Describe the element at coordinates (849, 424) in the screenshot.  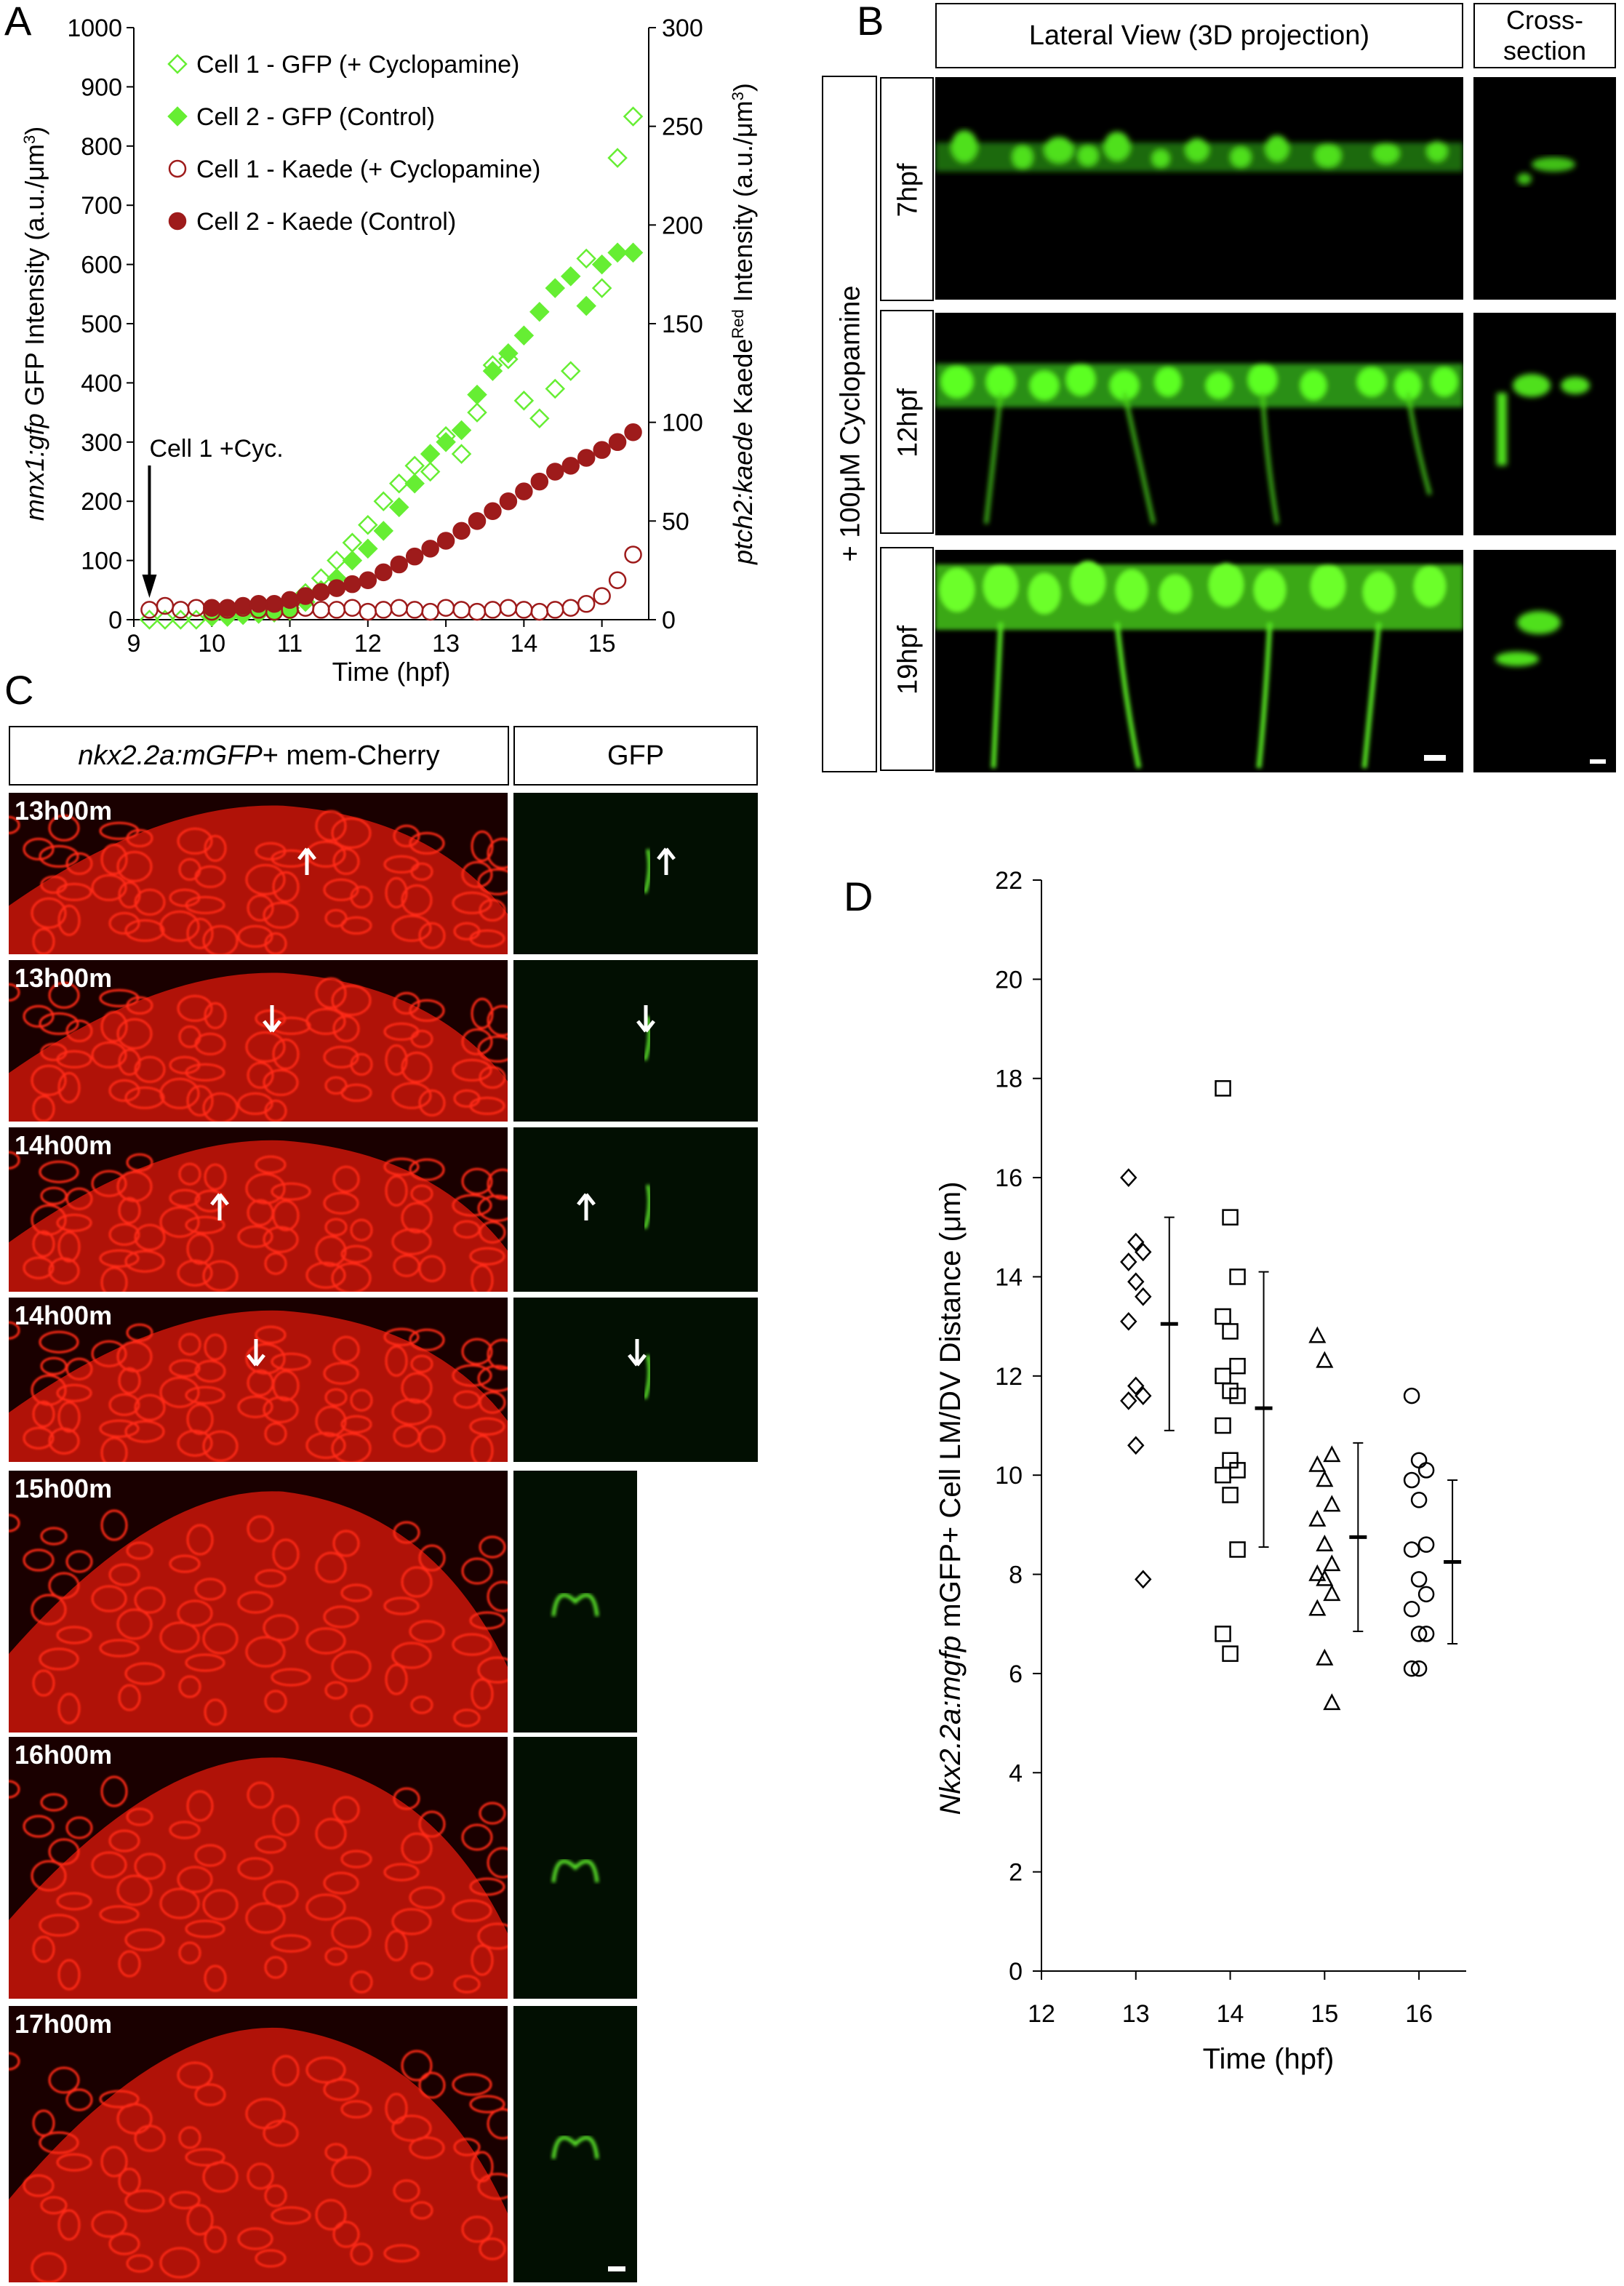
I see `treatment-label-box: + 100μM Cyclopamine` at that location.